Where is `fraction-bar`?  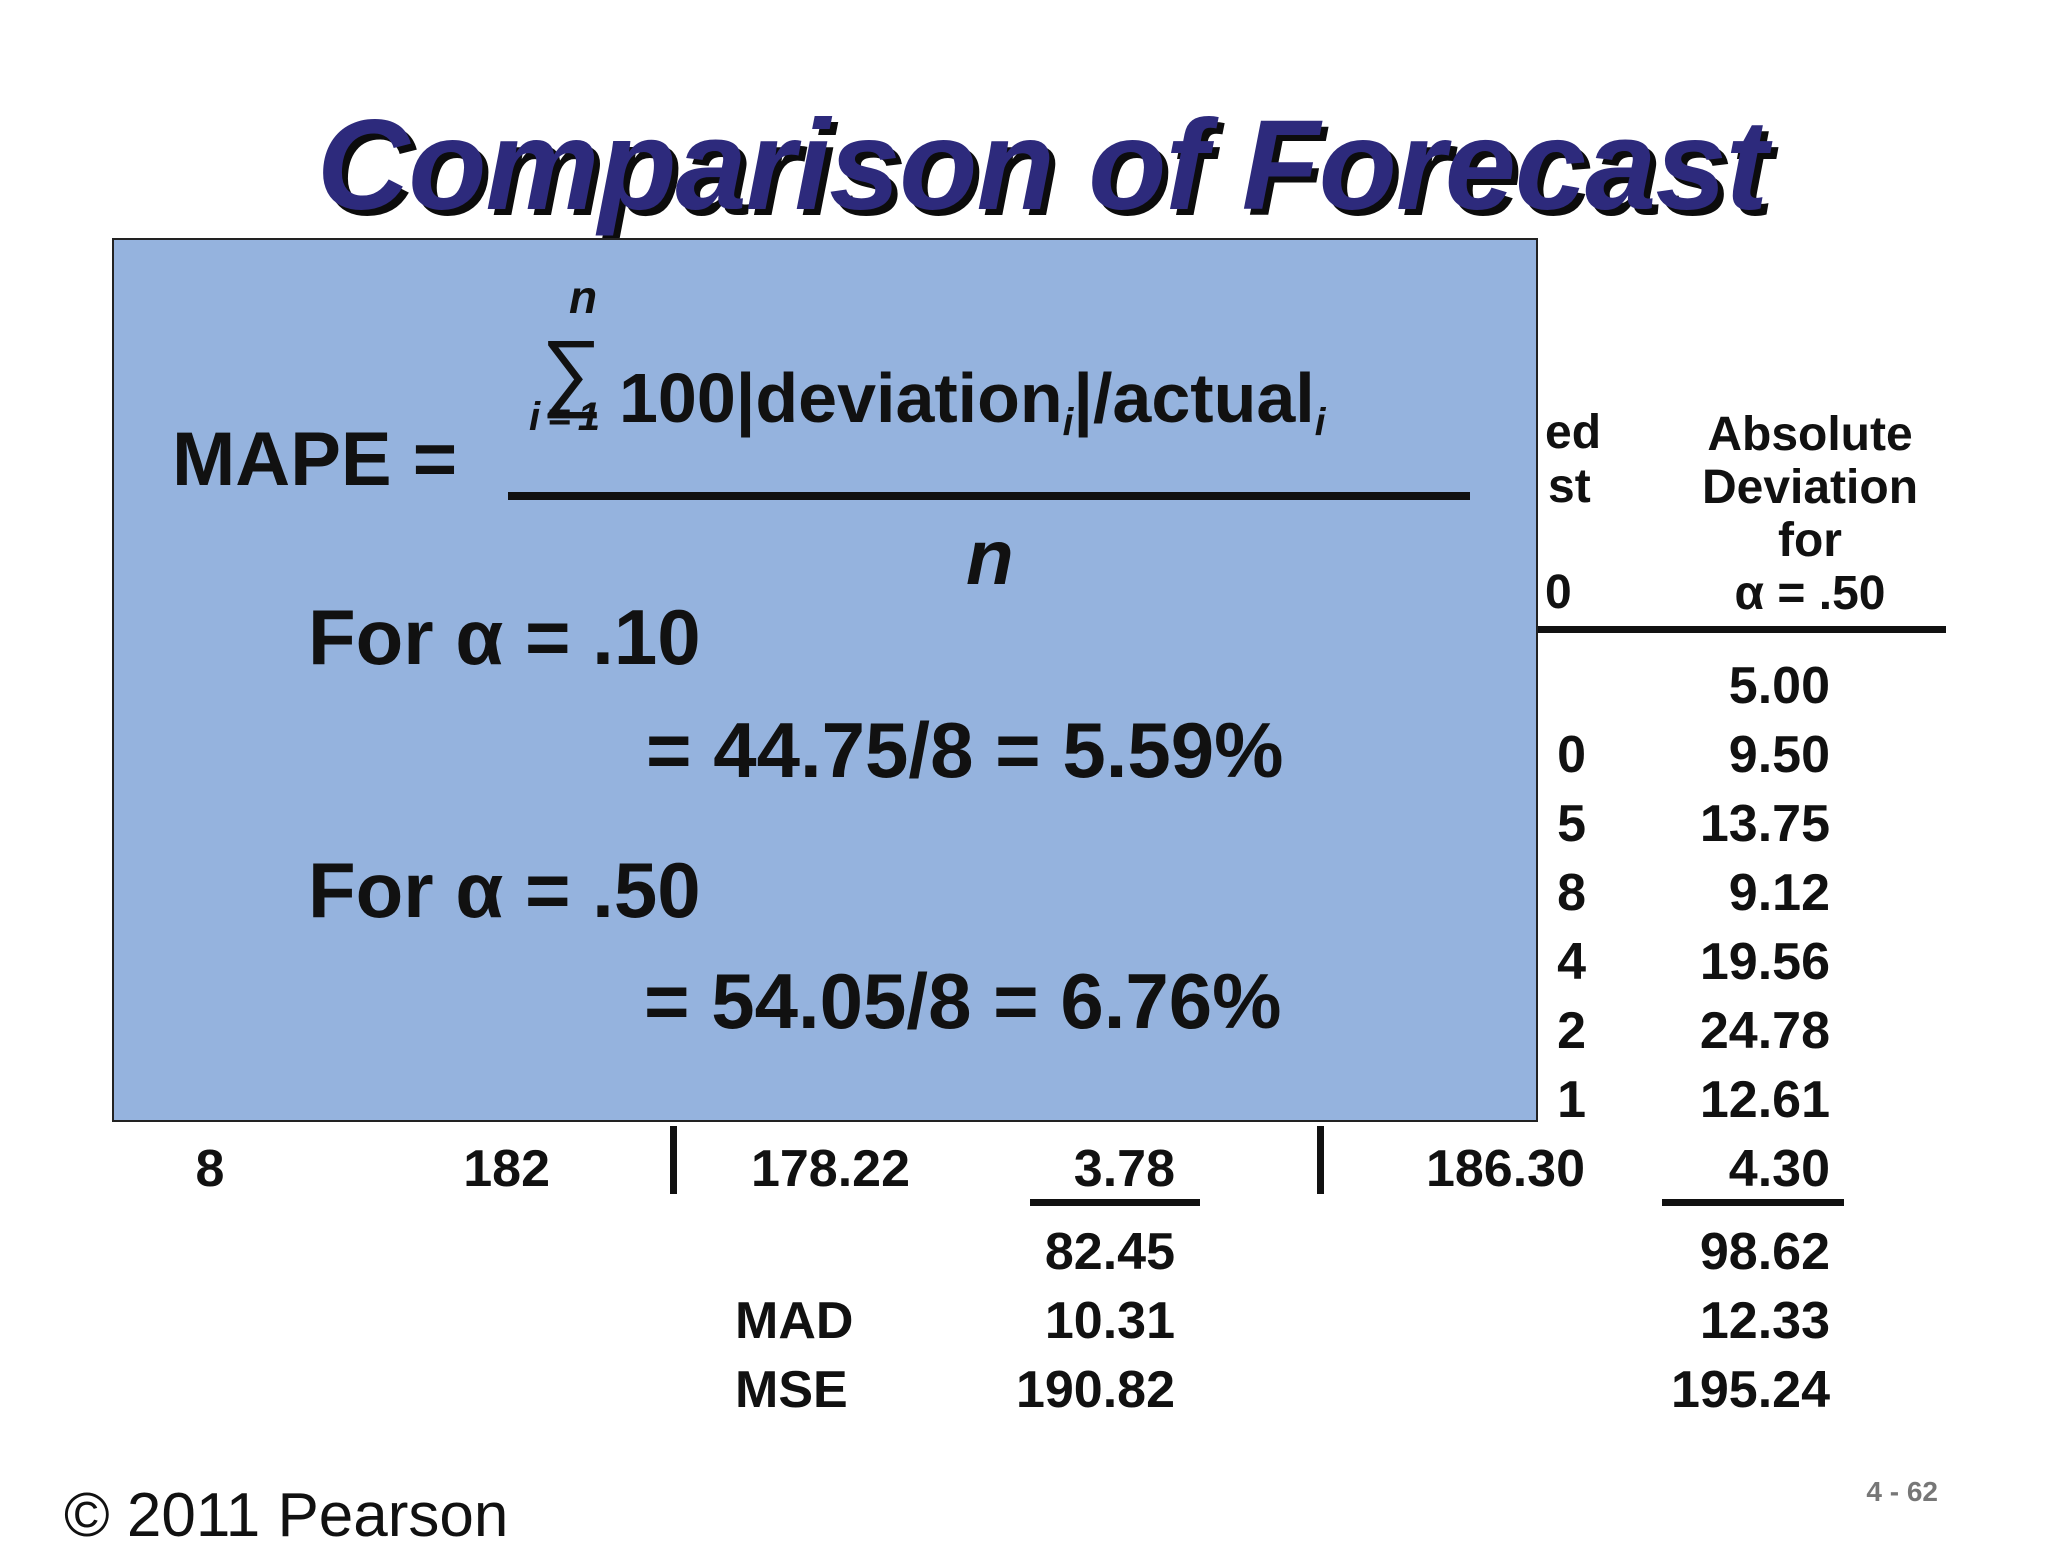
fraction-bar is located at coordinates (989, 496).